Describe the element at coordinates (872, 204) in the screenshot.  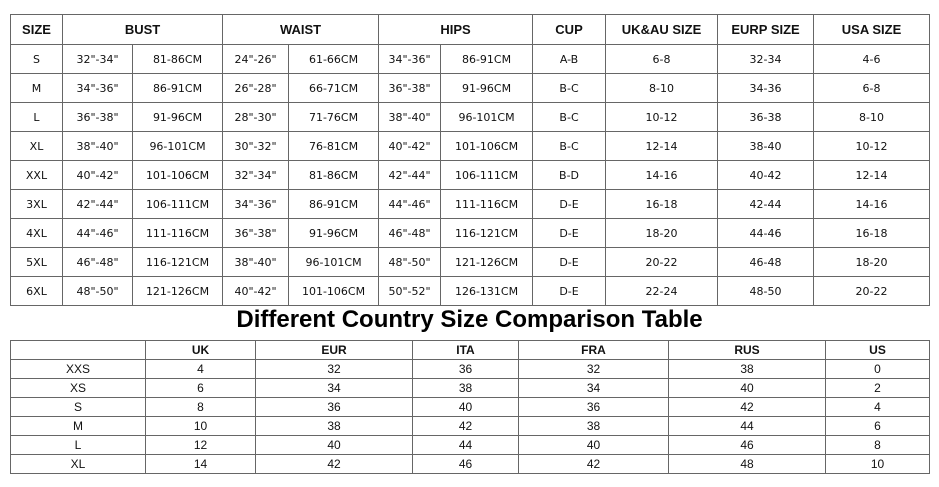
I see `table-cell: 14-16` at that location.